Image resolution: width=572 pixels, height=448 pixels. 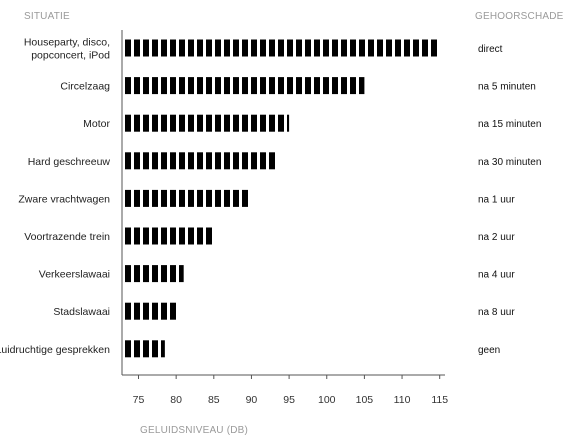 What do you see at coordinates (69, 162) in the screenshot?
I see `category-label: Hard geschreeuw` at bounding box center [69, 162].